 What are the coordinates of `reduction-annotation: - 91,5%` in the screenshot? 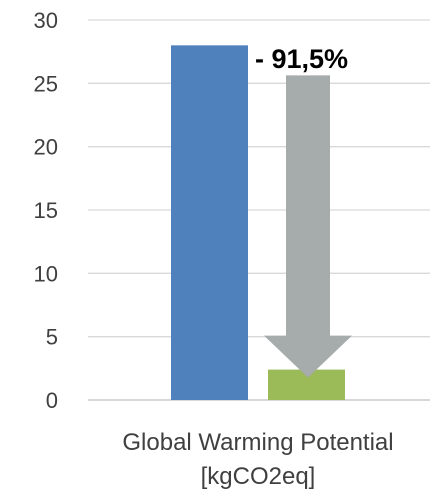 It's located at (301, 59).